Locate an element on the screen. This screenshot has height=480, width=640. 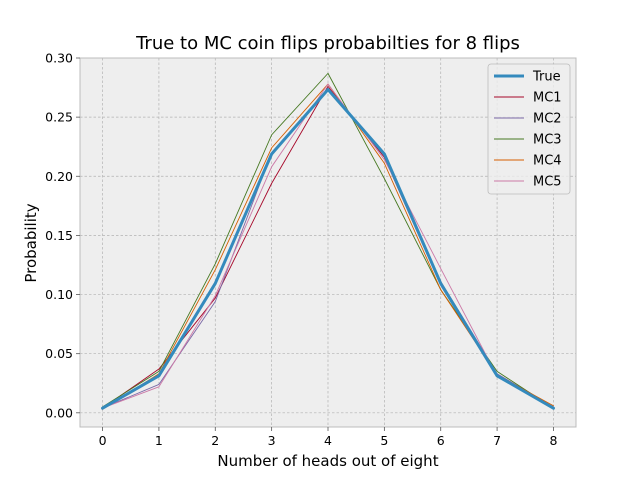
legend-label-mc1: MC1 is located at coordinates (547, 98).